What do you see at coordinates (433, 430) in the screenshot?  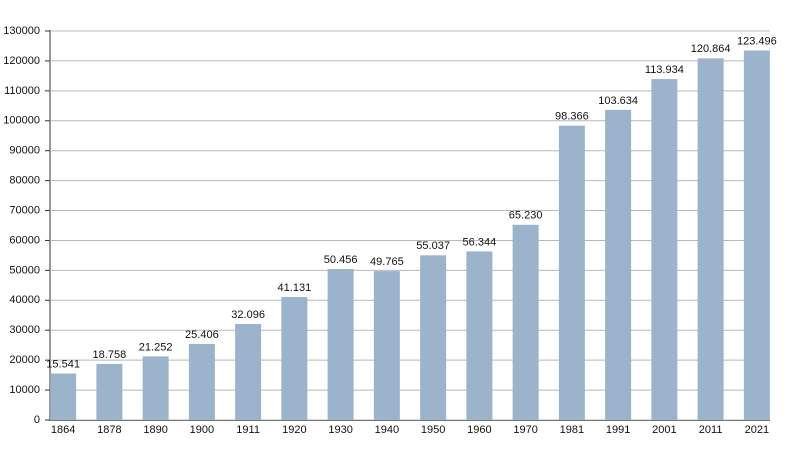 I see `x-tick-label: 1950` at bounding box center [433, 430].